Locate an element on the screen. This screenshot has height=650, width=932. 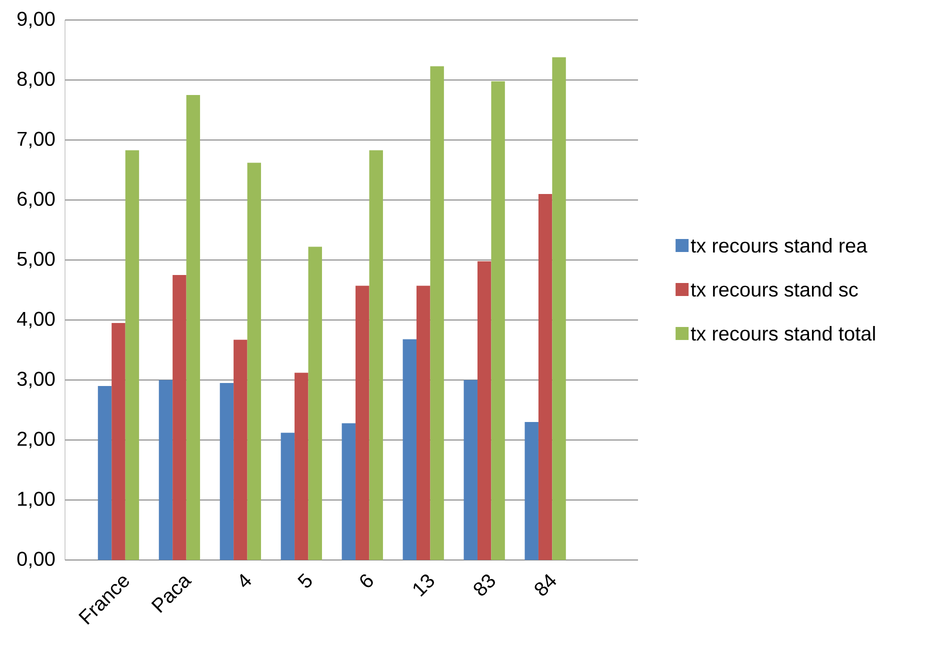
x-tick-label: 13 is located at coordinates (424, 585).